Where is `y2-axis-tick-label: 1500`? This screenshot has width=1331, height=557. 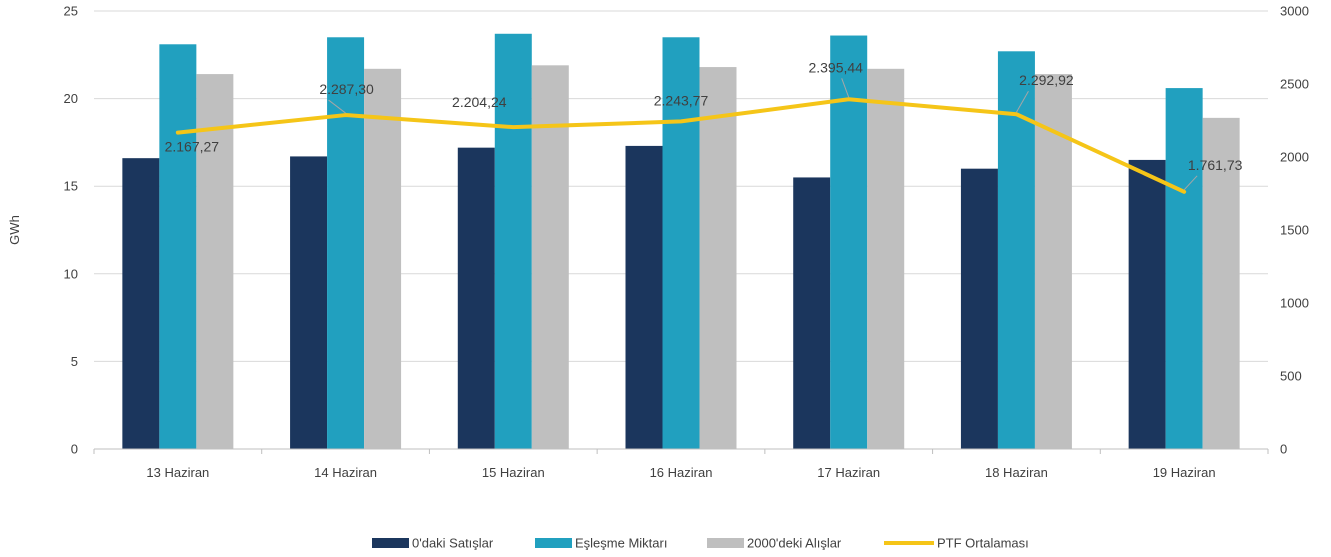
y2-axis-tick-label: 1500 is located at coordinates (1294, 230).